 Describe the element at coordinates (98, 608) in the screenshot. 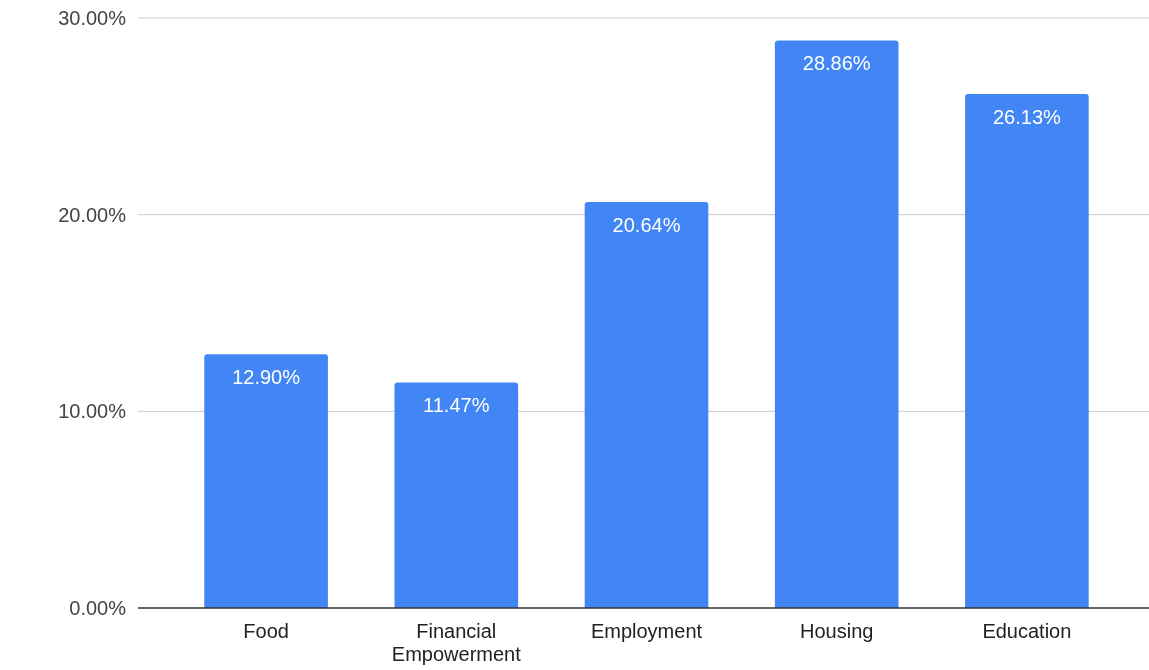

I see `y-tick-label: 0.00%` at that location.